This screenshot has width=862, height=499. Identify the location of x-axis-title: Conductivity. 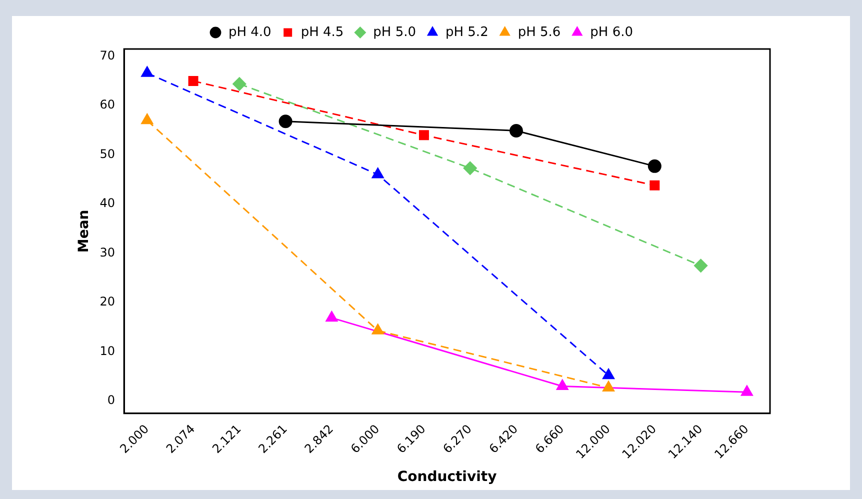
(447, 477).